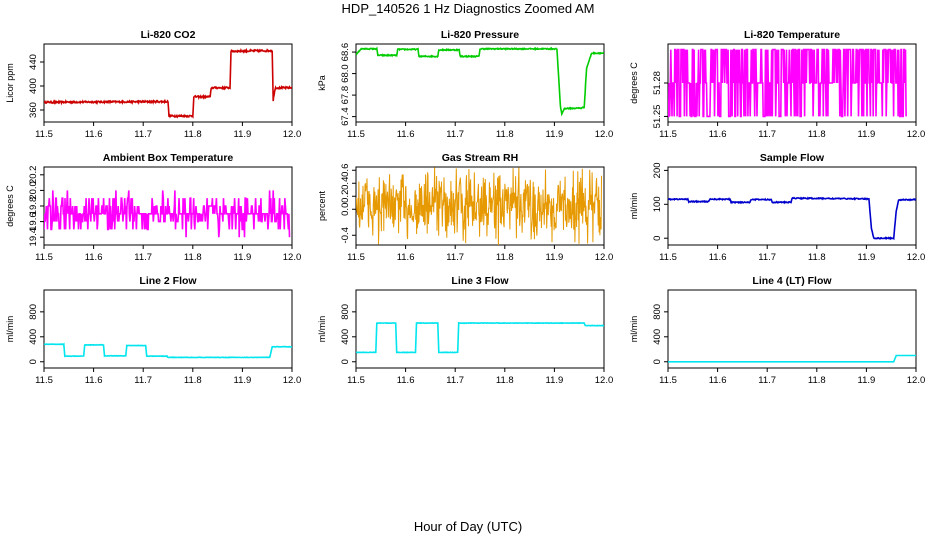 Image resolution: width=936 pixels, height=540 pixels. Describe the element at coordinates (168, 281) in the screenshot. I see `panel-title: Line 2 Flow` at that location.